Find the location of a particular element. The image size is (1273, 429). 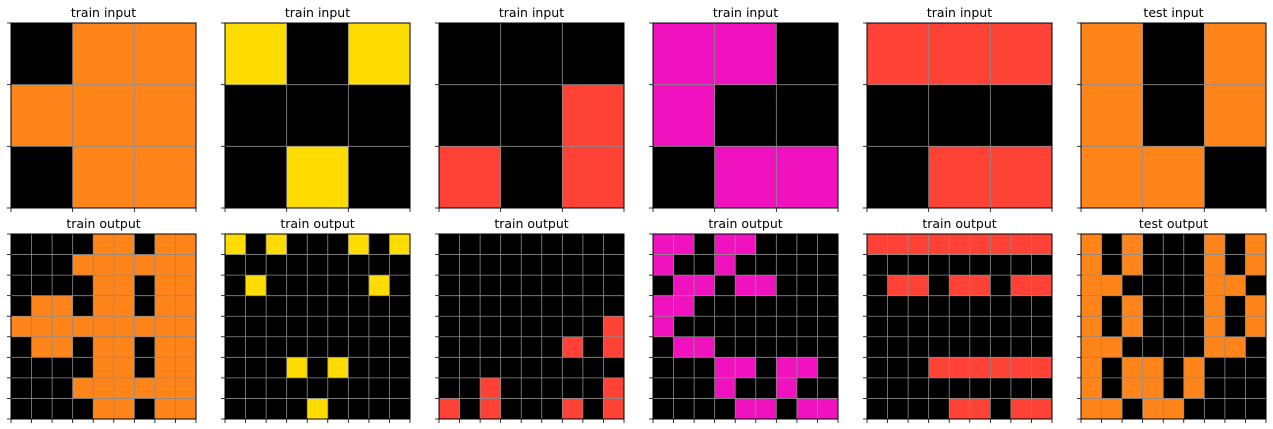

panel-title: test input is located at coordinates (1173, 12).